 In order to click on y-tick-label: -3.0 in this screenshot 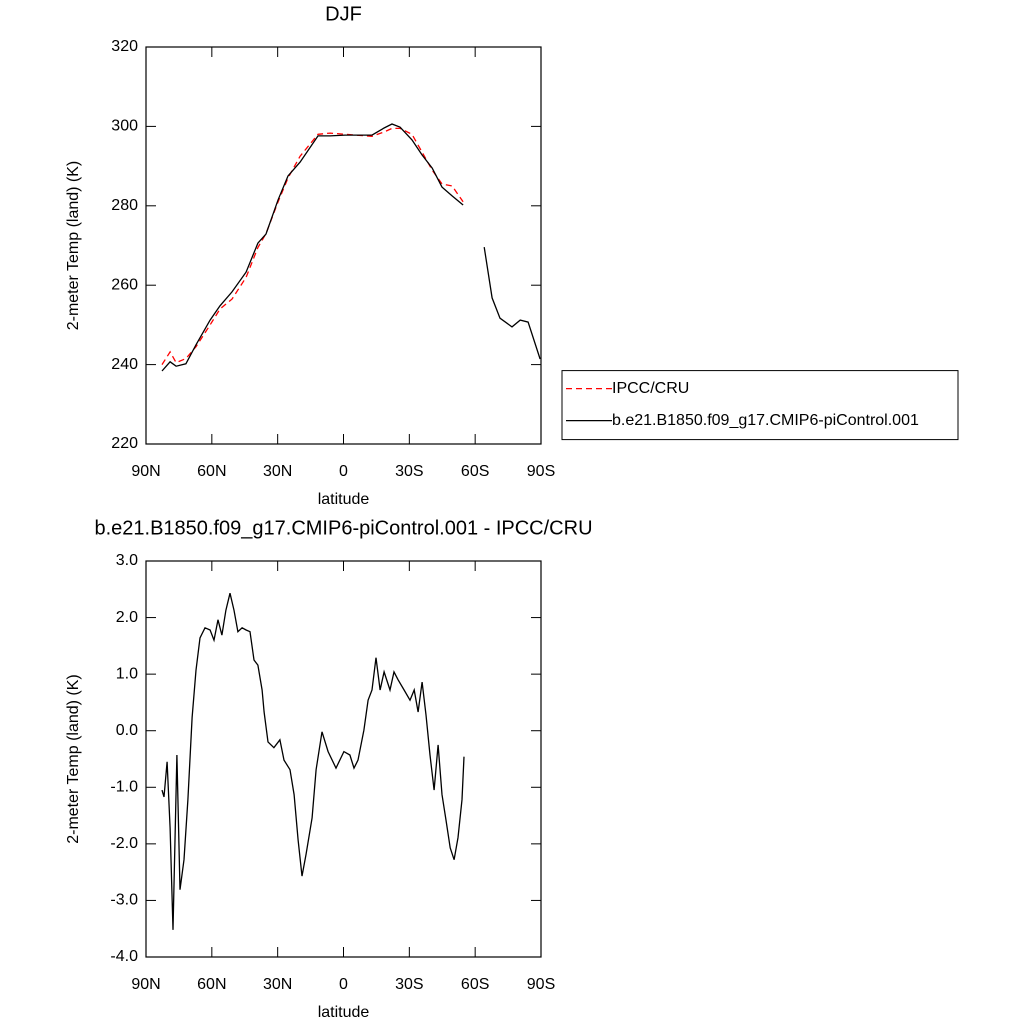, I will do `click(124, 900)`.